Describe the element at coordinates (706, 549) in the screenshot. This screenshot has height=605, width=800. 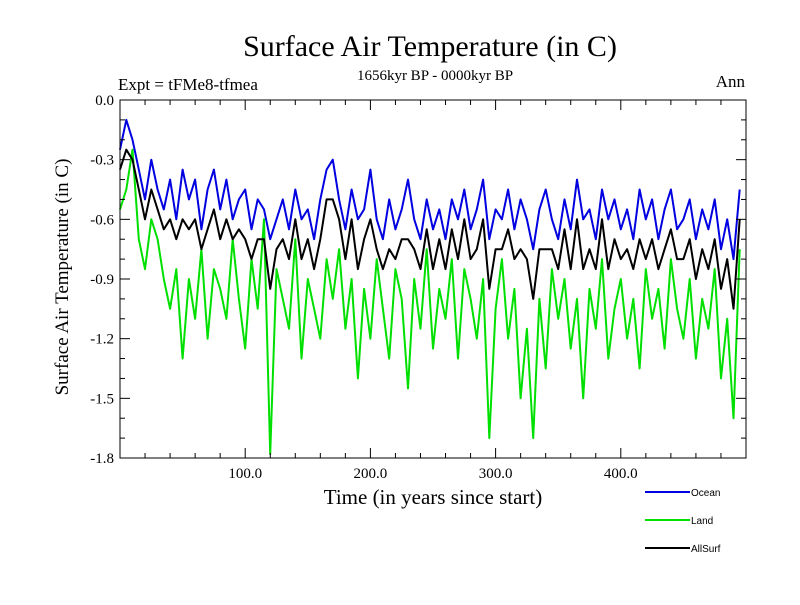
I see `legend-label-allsurf: AllSurf` at that location.